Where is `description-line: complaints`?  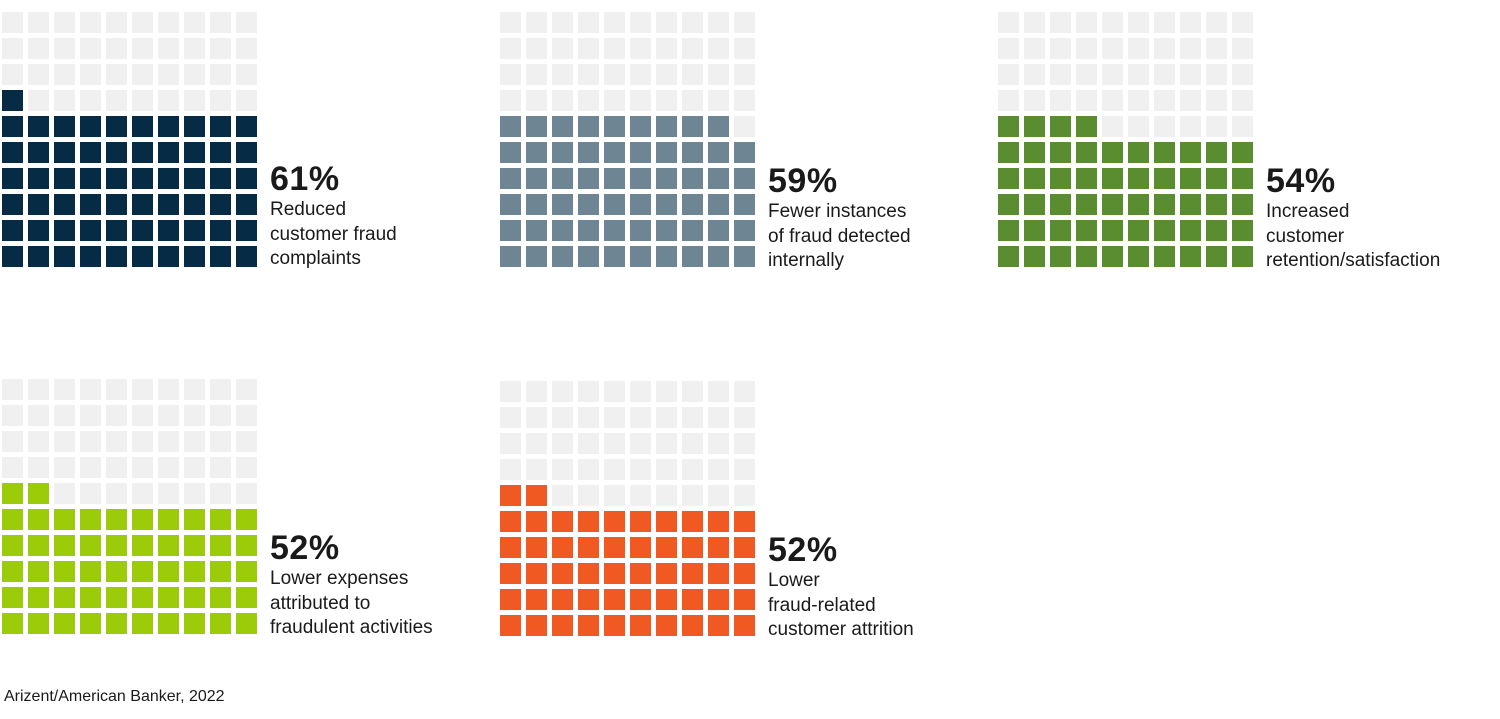 description-line: complaints is located at coordinates (315, 258).